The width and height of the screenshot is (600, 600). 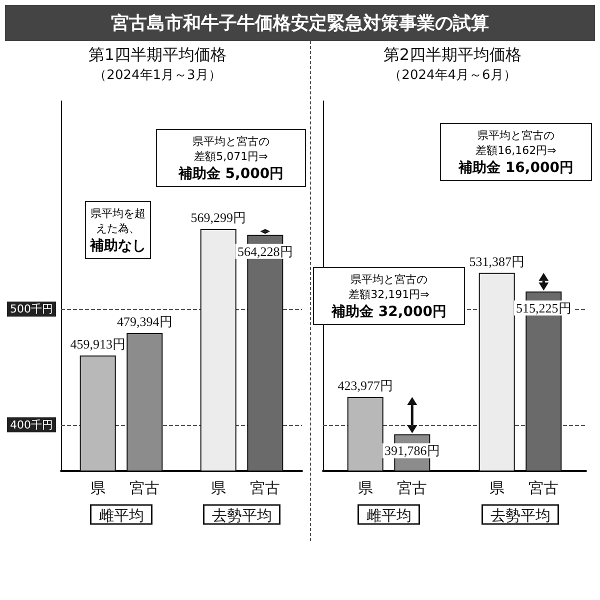 I want to click on data-label: 564,228円, so click(x=265, y=251).